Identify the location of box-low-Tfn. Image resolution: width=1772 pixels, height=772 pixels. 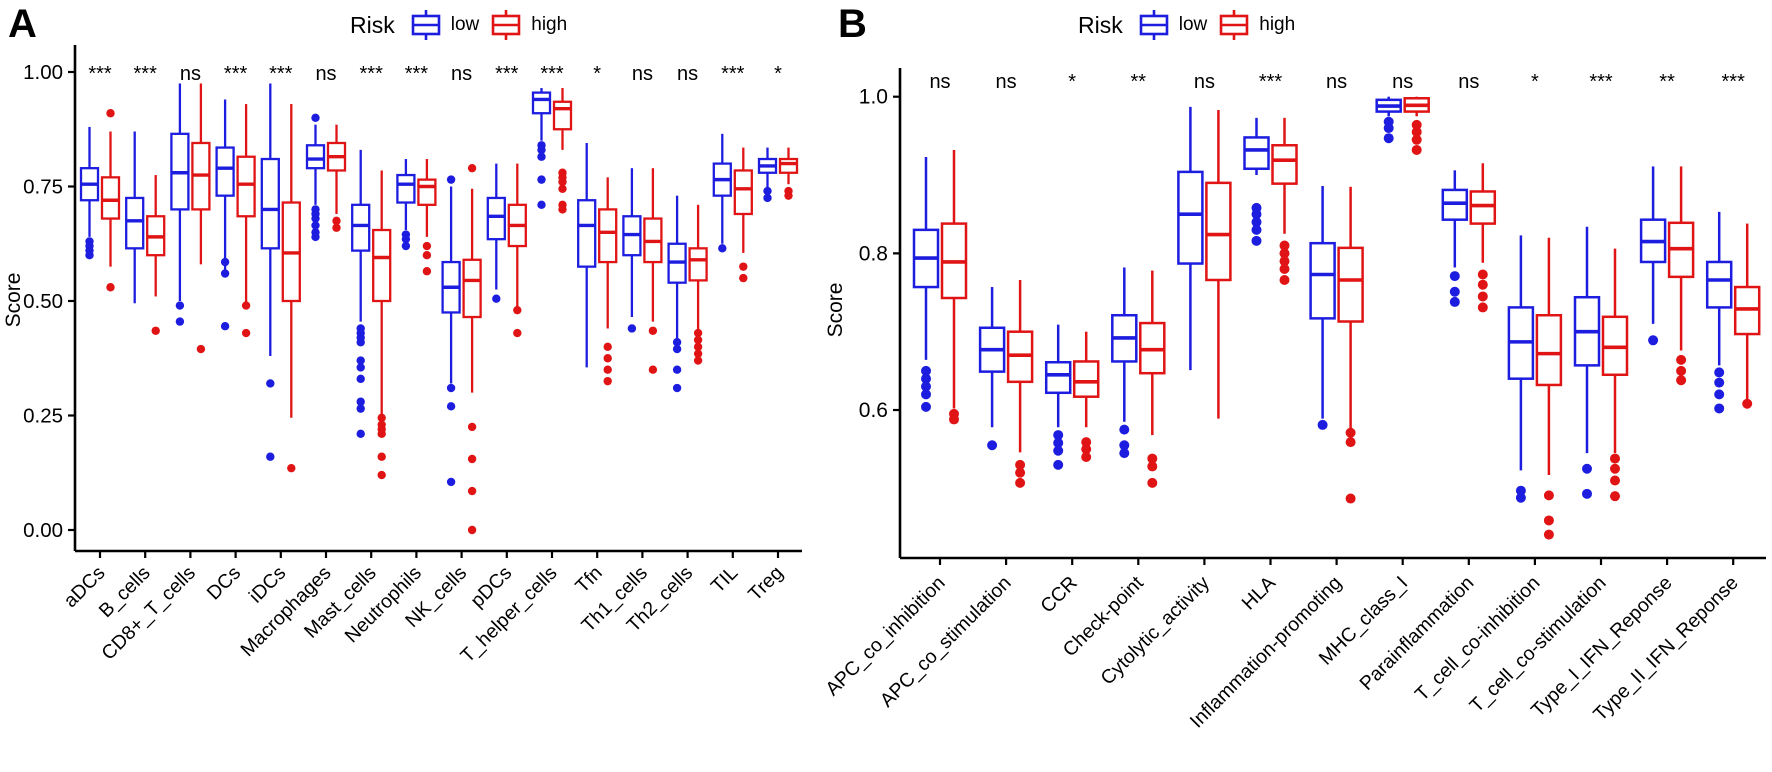
(587, 255).